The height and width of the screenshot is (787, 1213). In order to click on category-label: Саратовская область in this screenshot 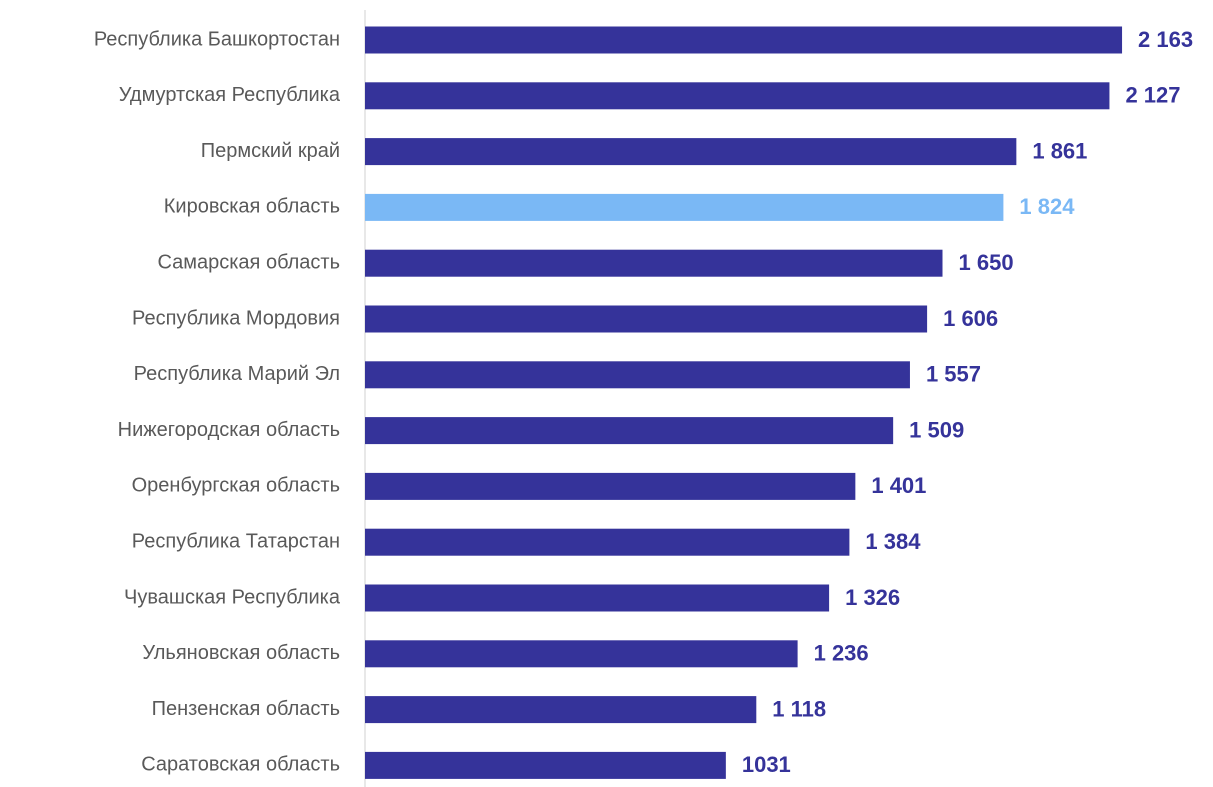, I will do `click(240, 765)`.